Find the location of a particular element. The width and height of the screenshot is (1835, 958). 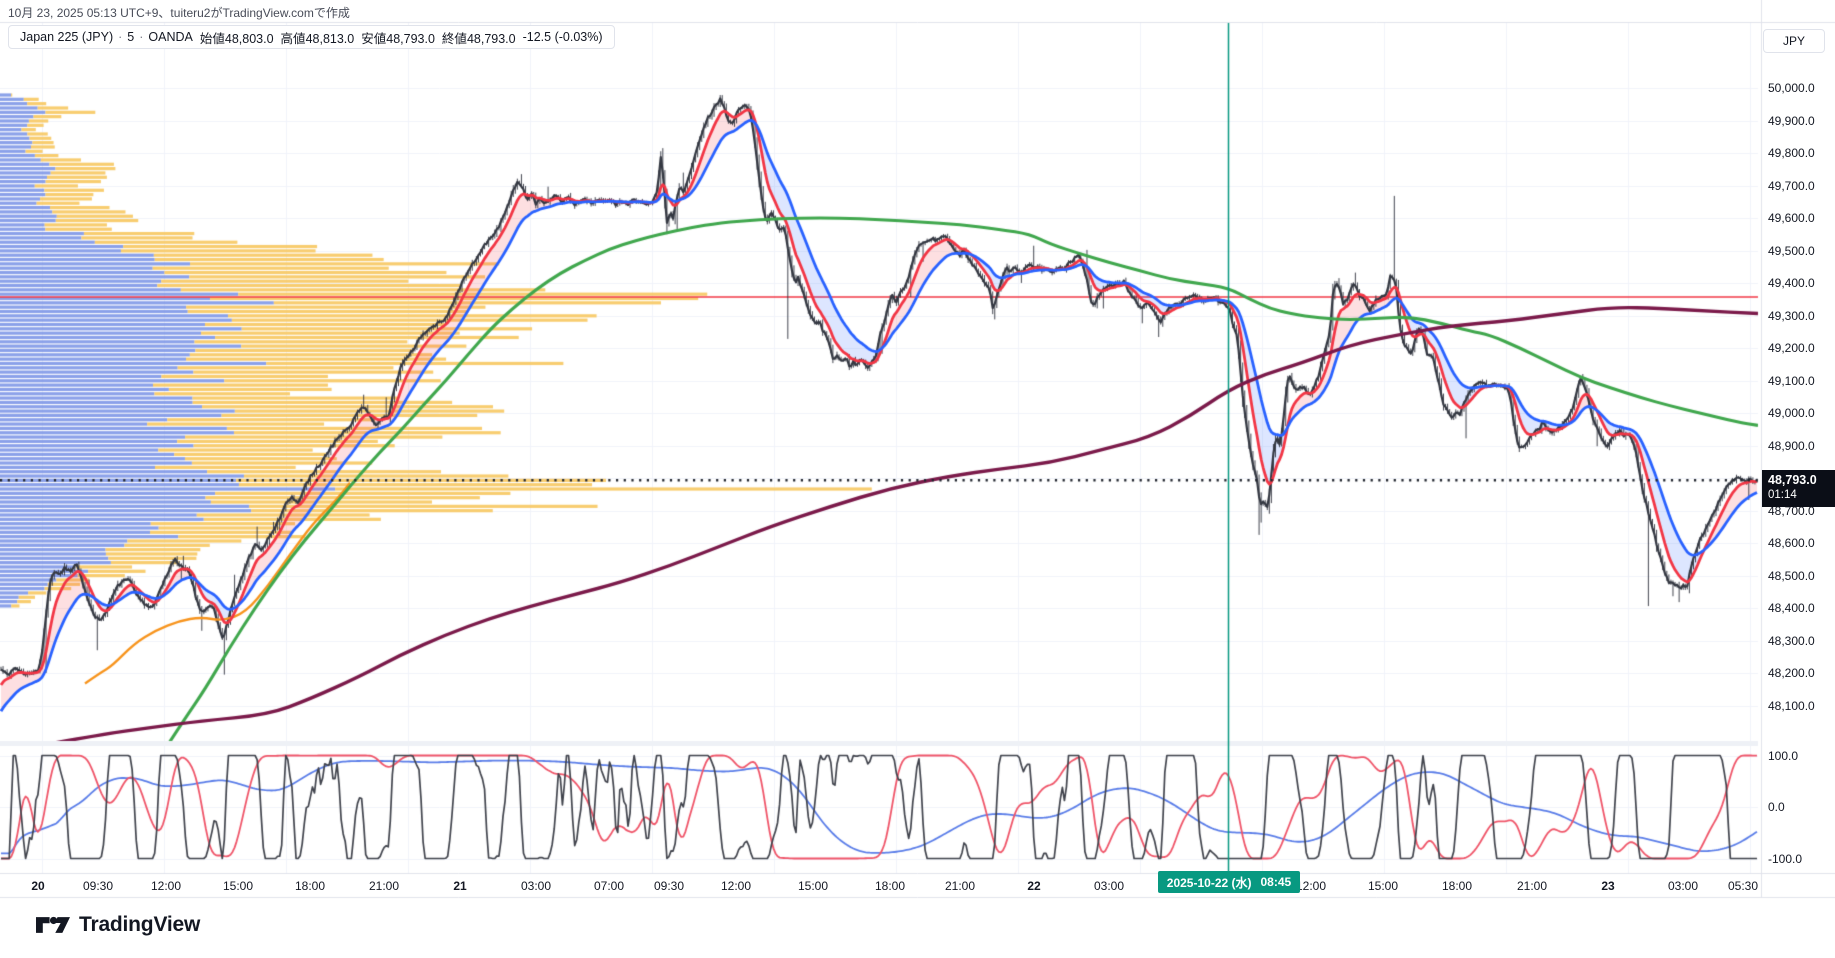

tradingview-logo-icon is located at coordinates (53, 924).